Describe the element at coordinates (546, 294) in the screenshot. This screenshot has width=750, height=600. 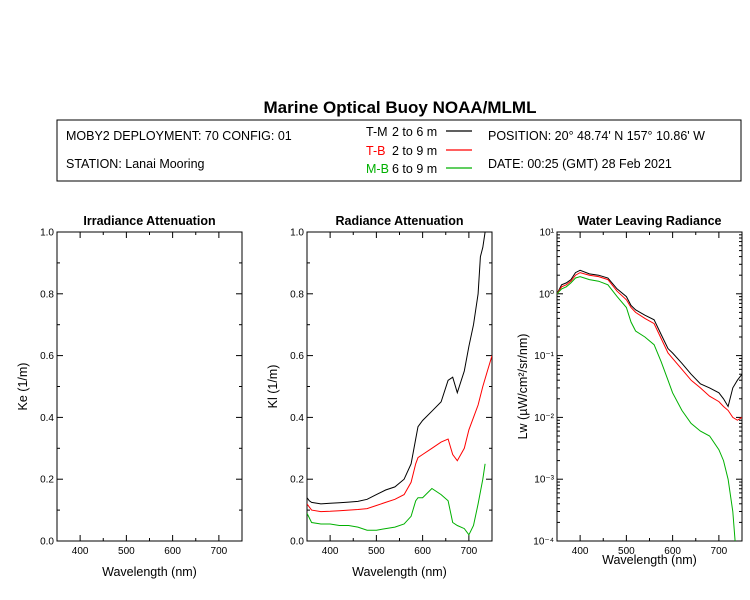
I see `y-tick-label: 10⁰` at that location.